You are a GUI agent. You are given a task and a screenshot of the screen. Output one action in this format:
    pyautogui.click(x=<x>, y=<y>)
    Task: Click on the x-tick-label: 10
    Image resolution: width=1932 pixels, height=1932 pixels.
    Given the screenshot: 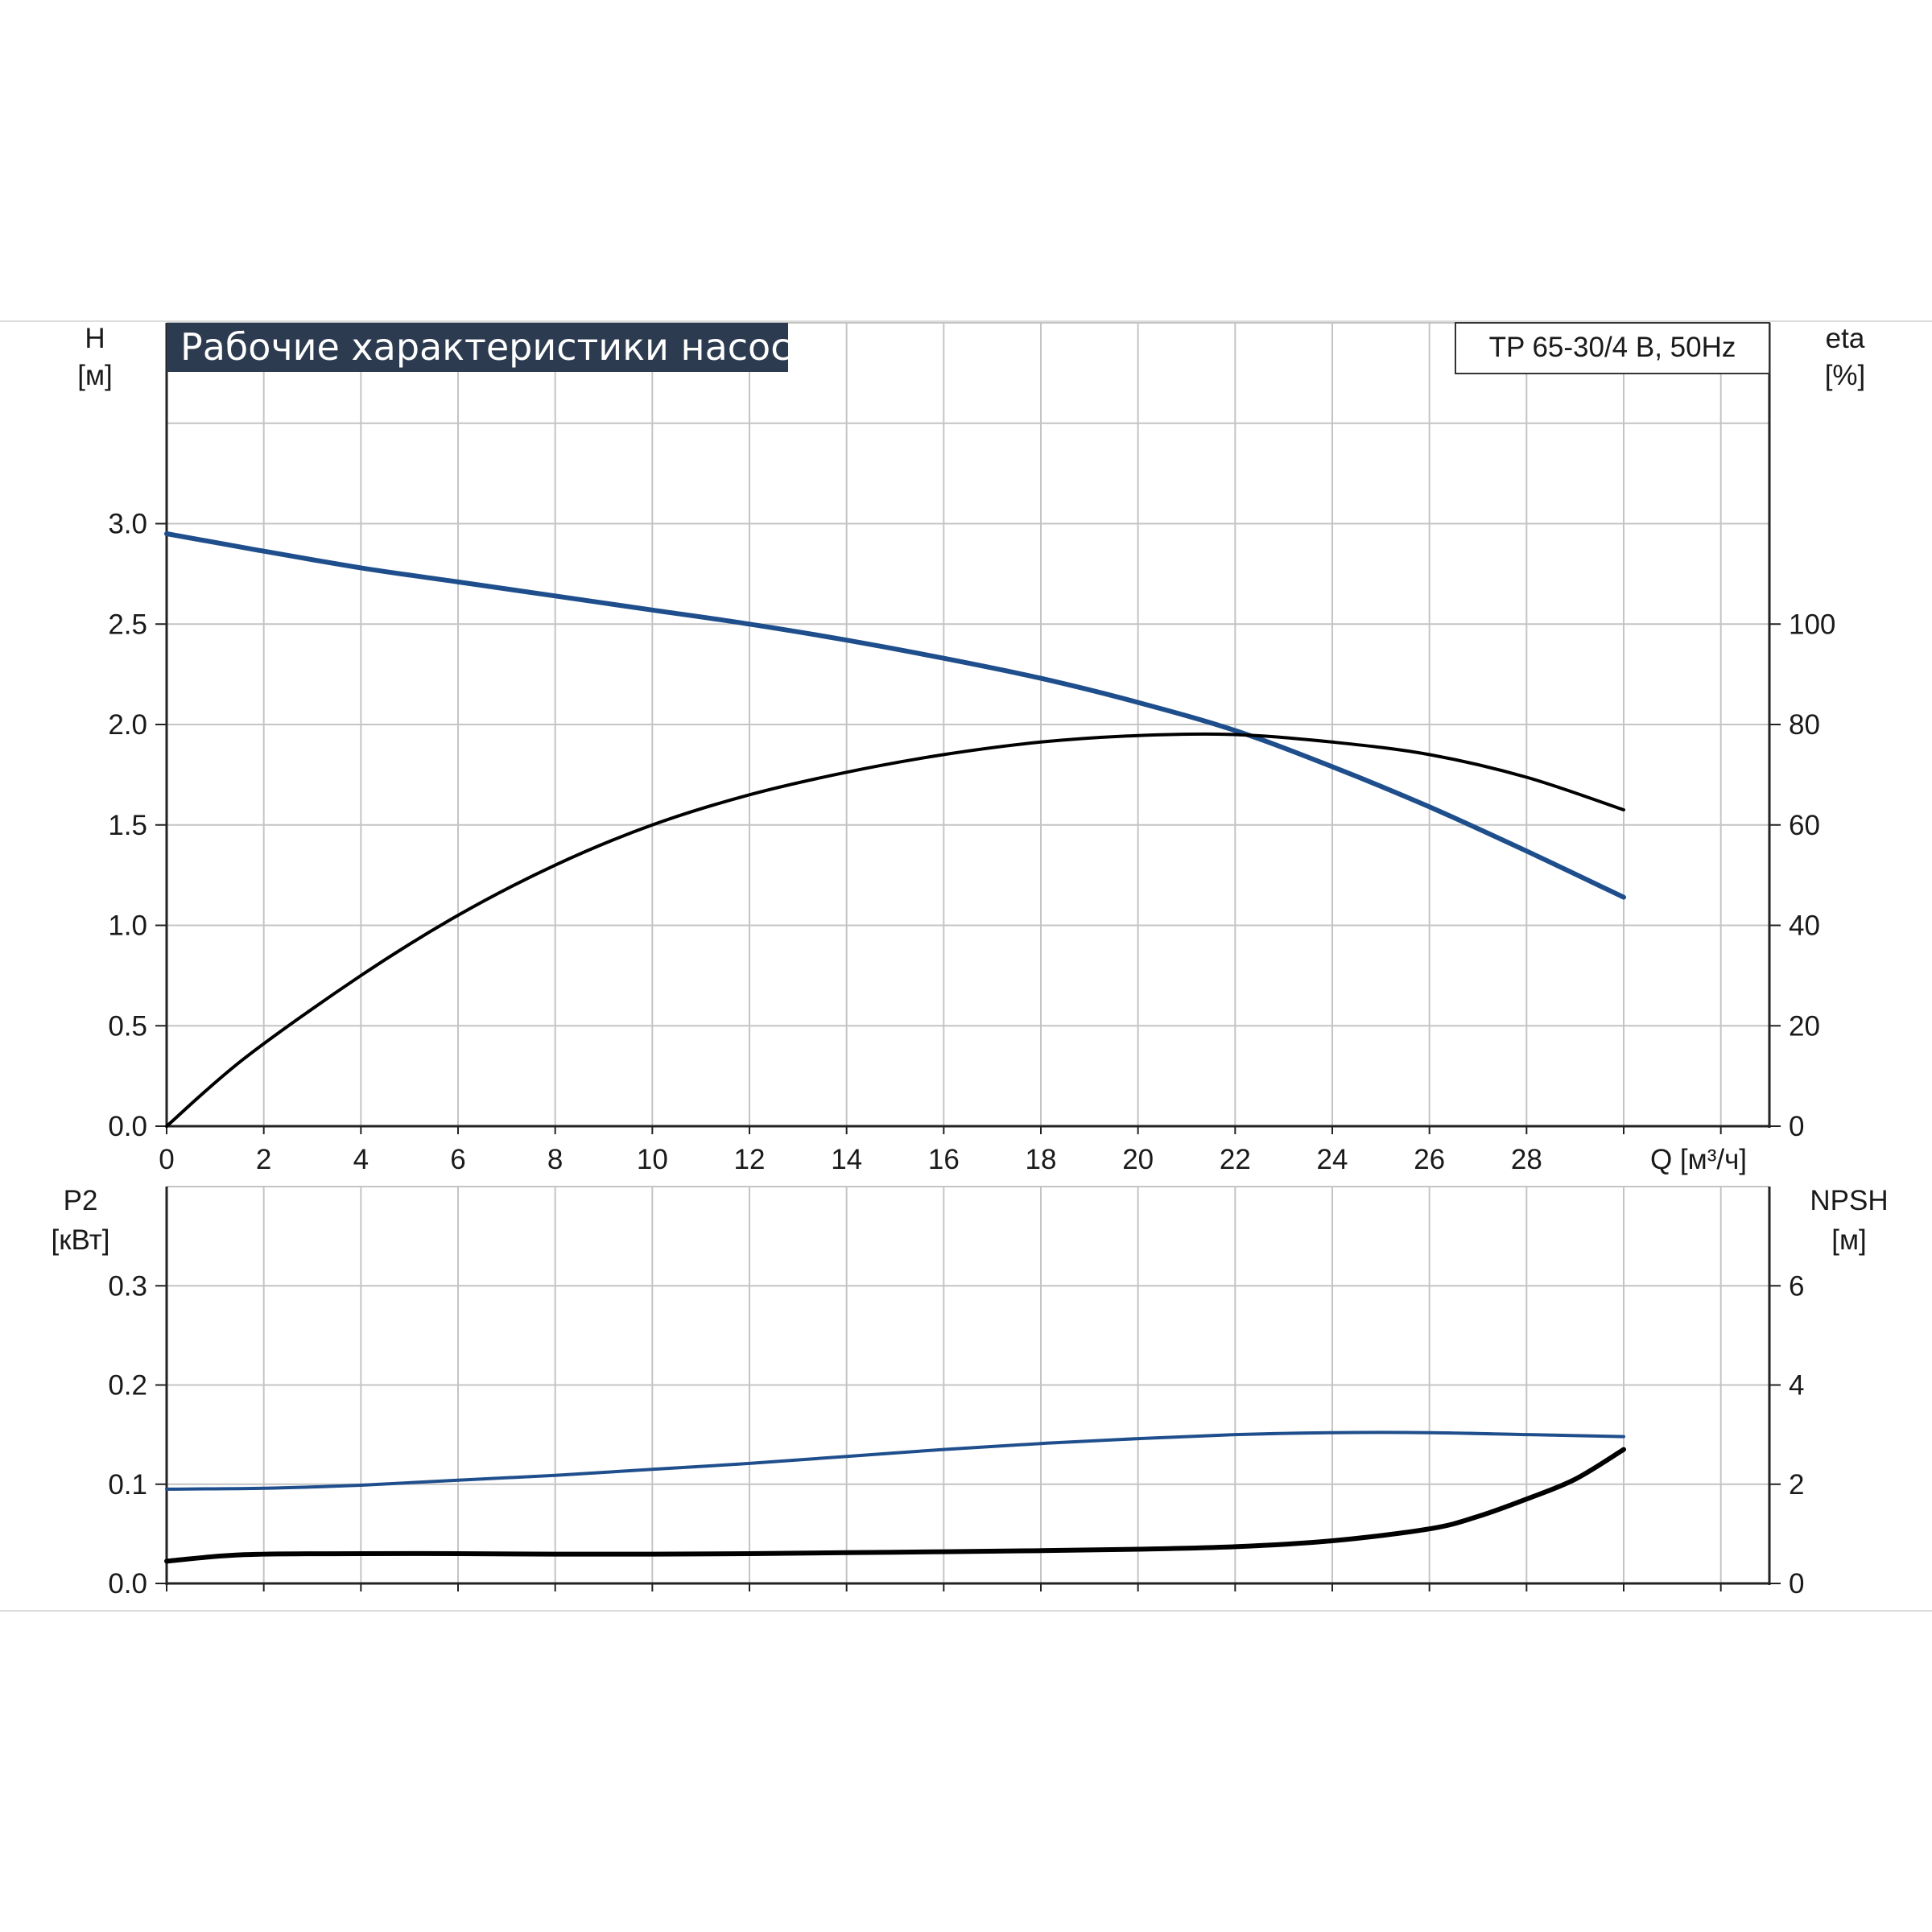 What is the action you would take?
    pyautogui.click(x=652, y=1159)
    